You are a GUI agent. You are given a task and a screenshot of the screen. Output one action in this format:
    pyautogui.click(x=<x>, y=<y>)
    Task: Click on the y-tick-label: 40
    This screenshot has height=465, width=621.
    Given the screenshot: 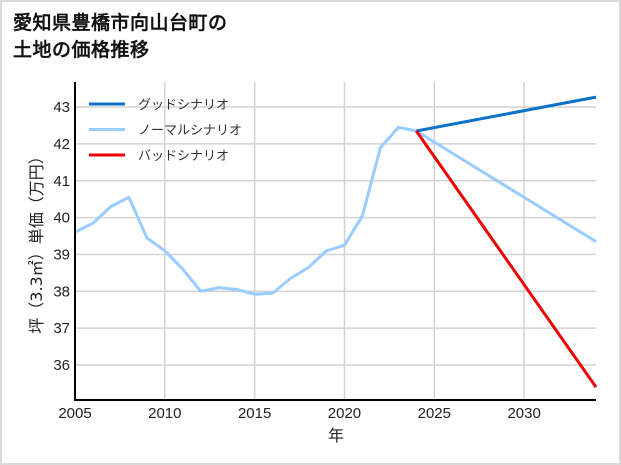 What is the action you would take?
    pyautogui.click(x=61, y=218)
    